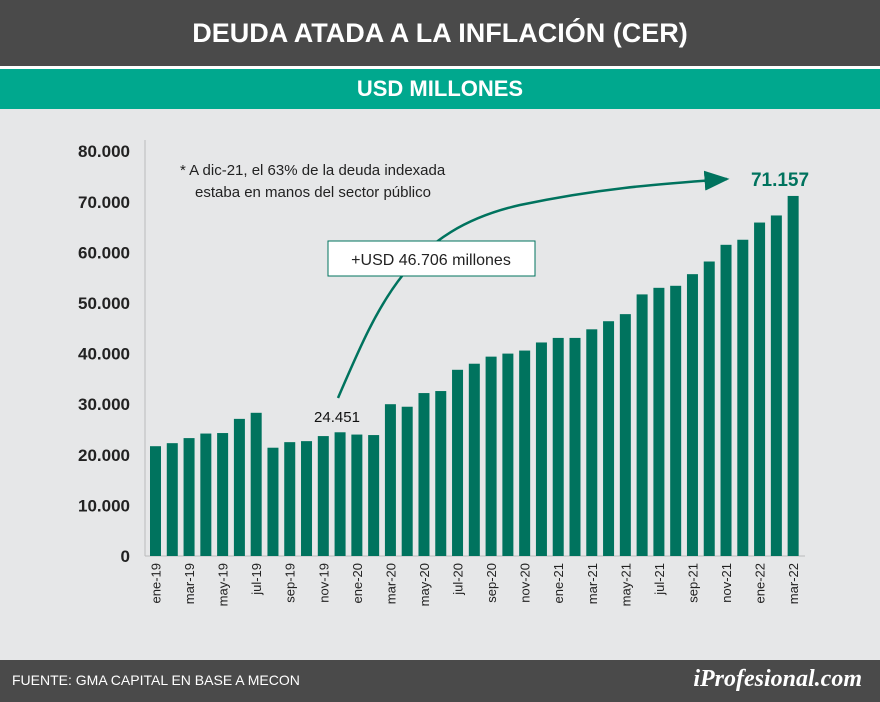 This screenshot has height=702, width=880. I want to click on chart-title: DEUDA ATADA A LA INFLACIÓN (CER), so click(440, 33).